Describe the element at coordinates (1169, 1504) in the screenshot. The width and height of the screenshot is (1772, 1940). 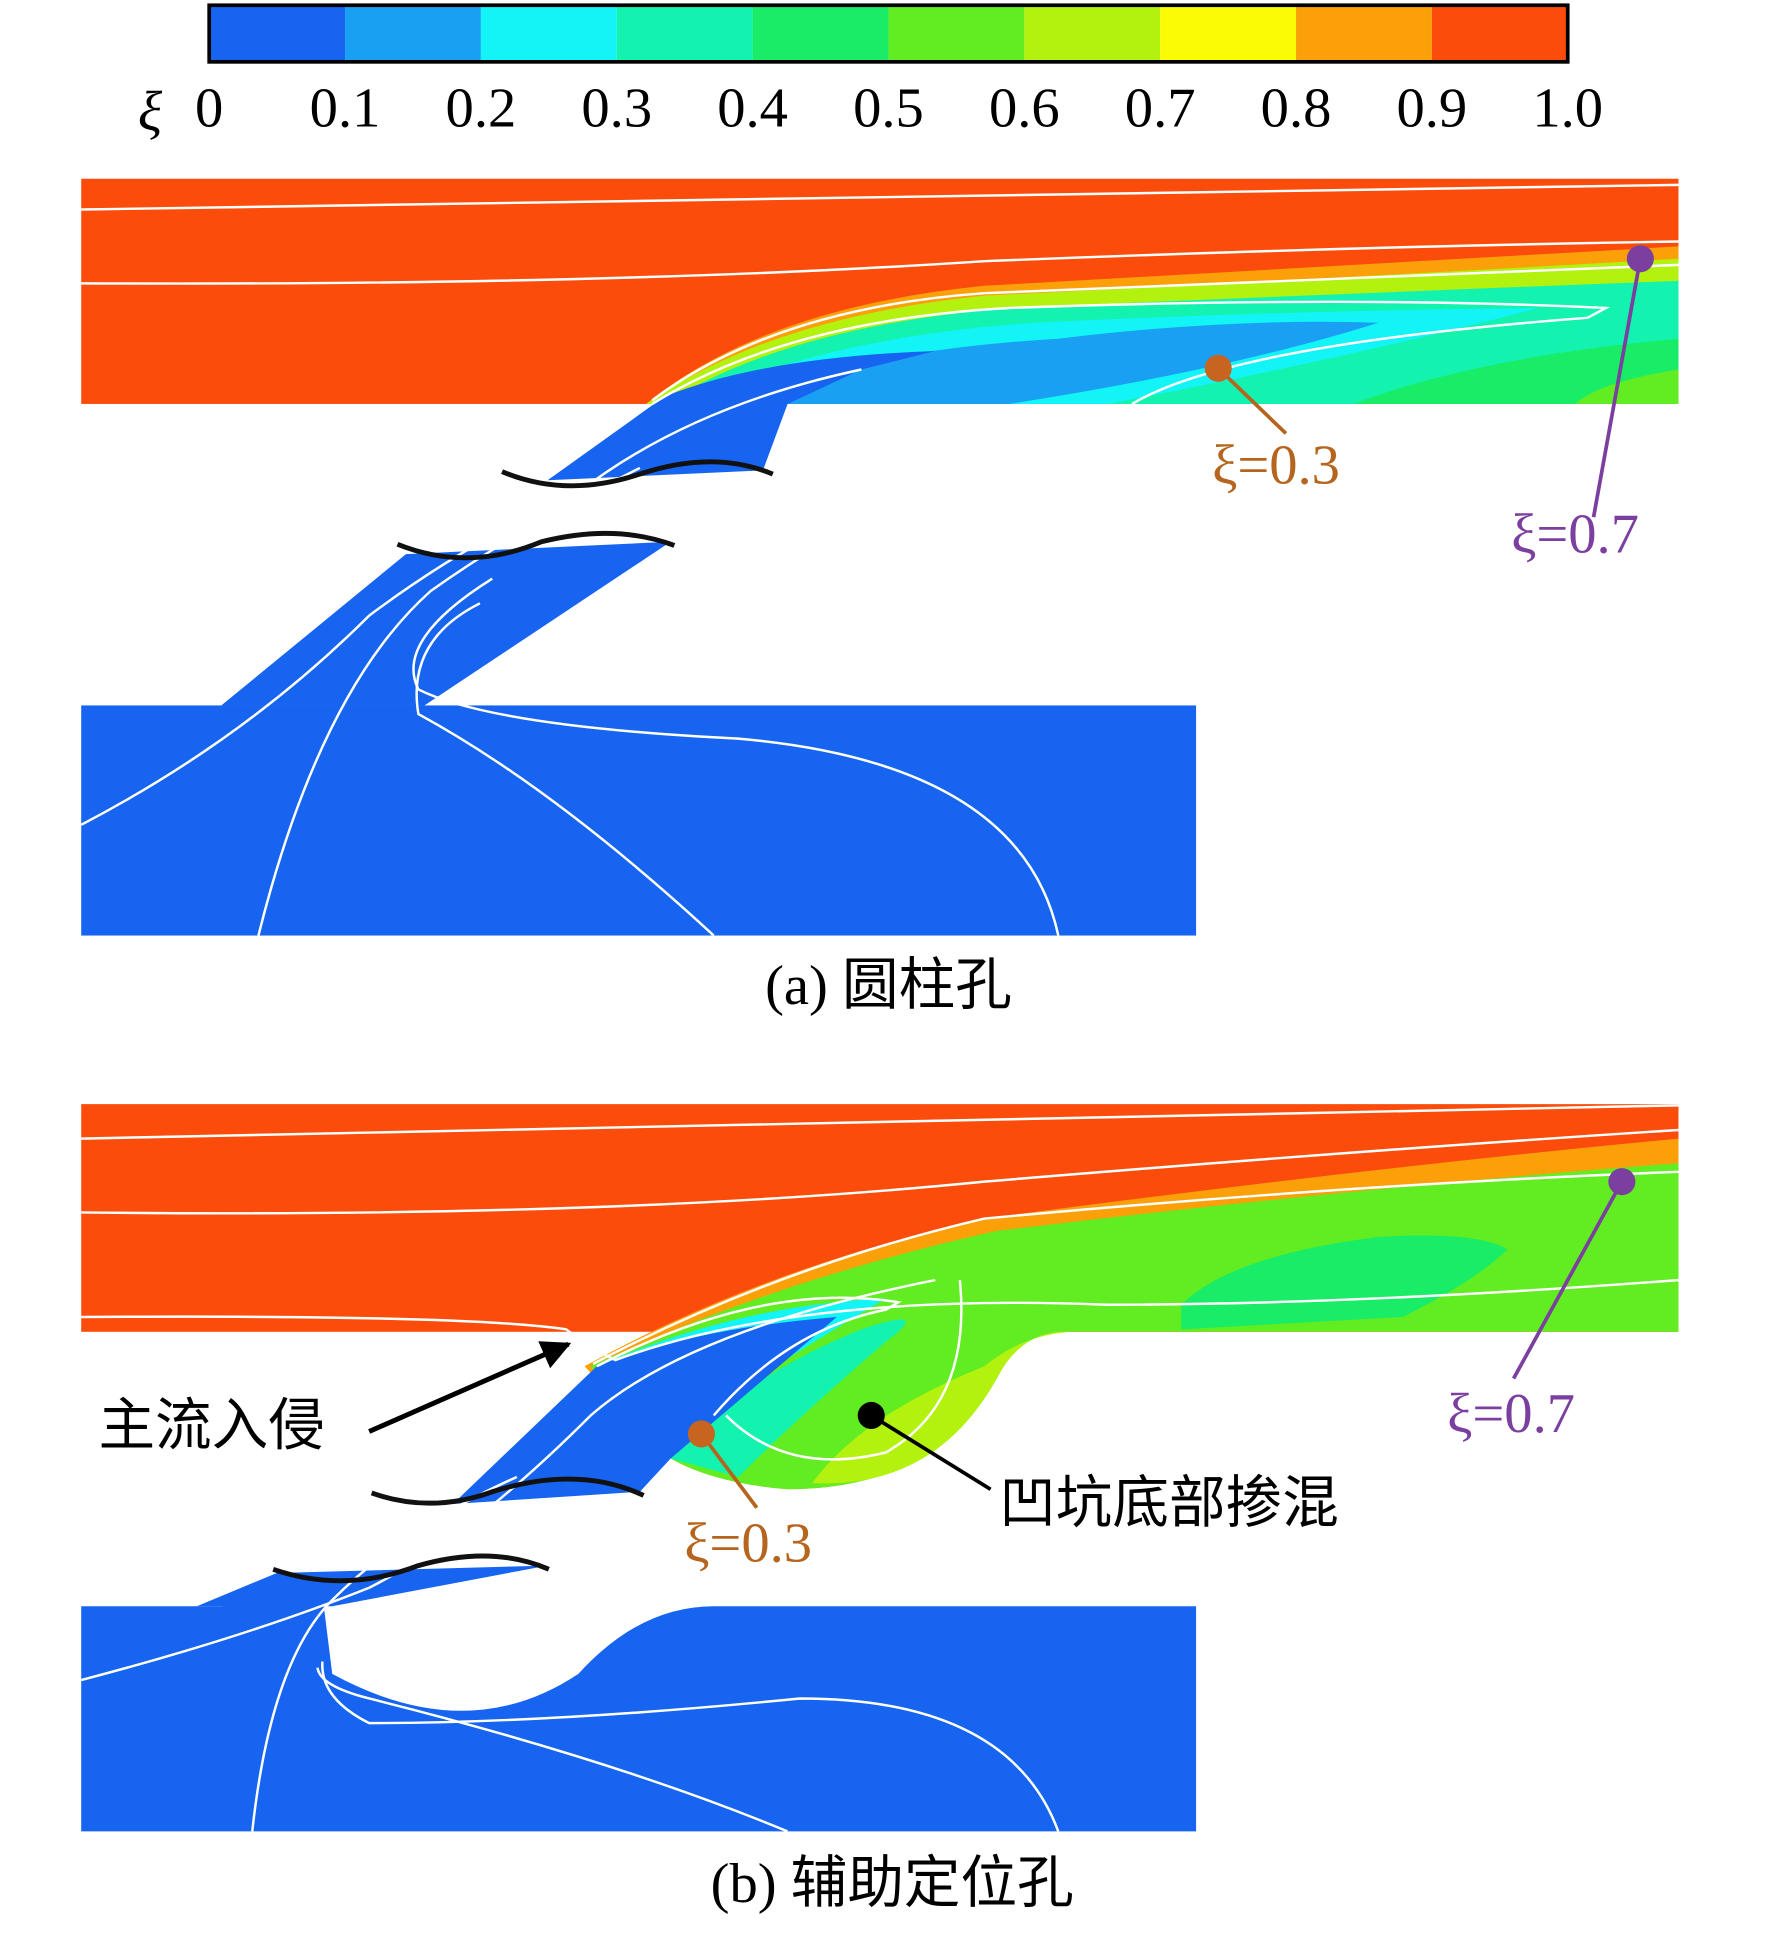
I see `annotation: 凹坑底部掺混` at that location.